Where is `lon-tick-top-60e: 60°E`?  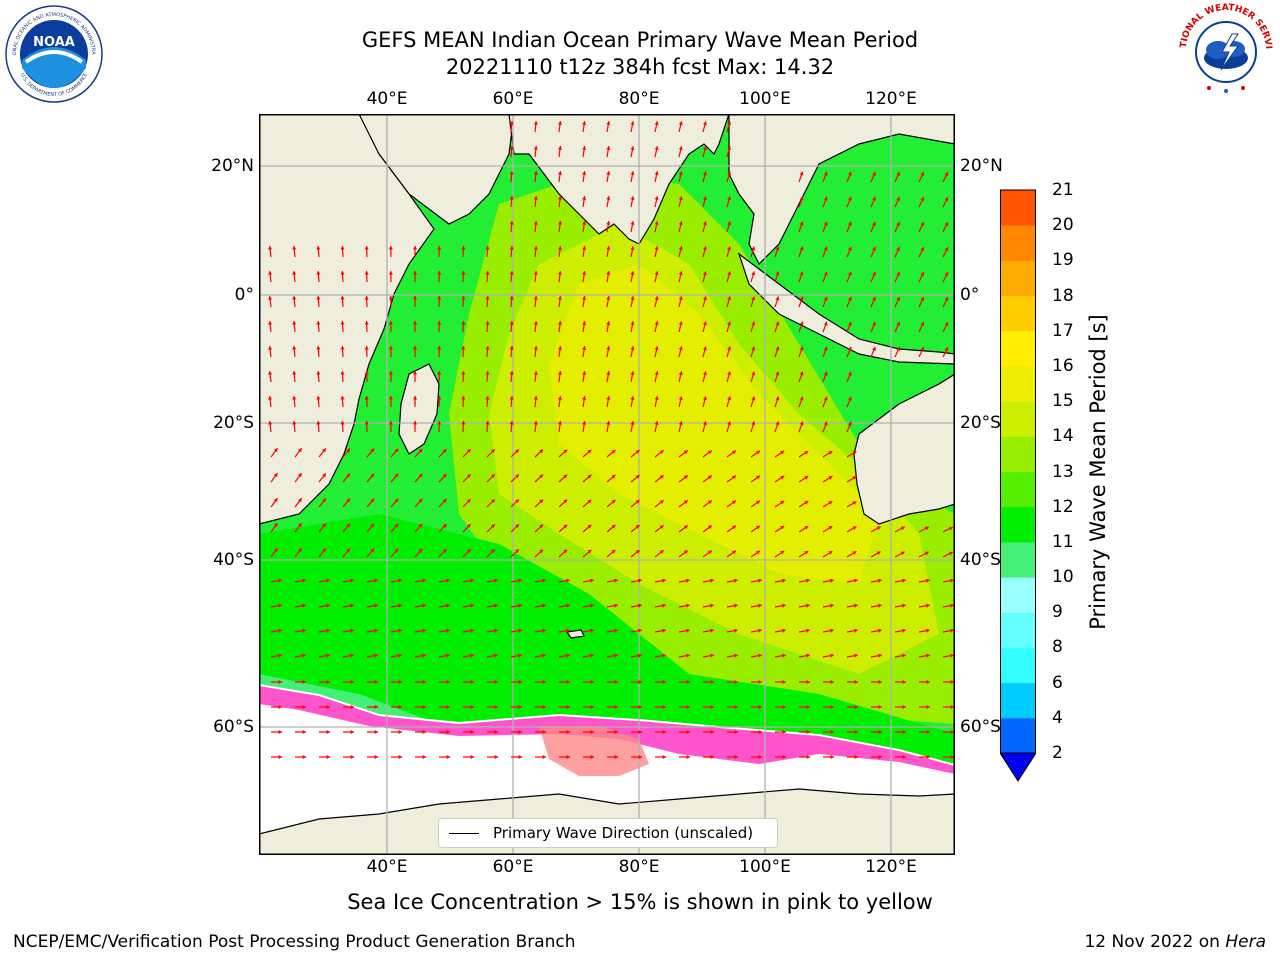
lon-tick-top-60e: 60°E is located at coordinates (513, 99).